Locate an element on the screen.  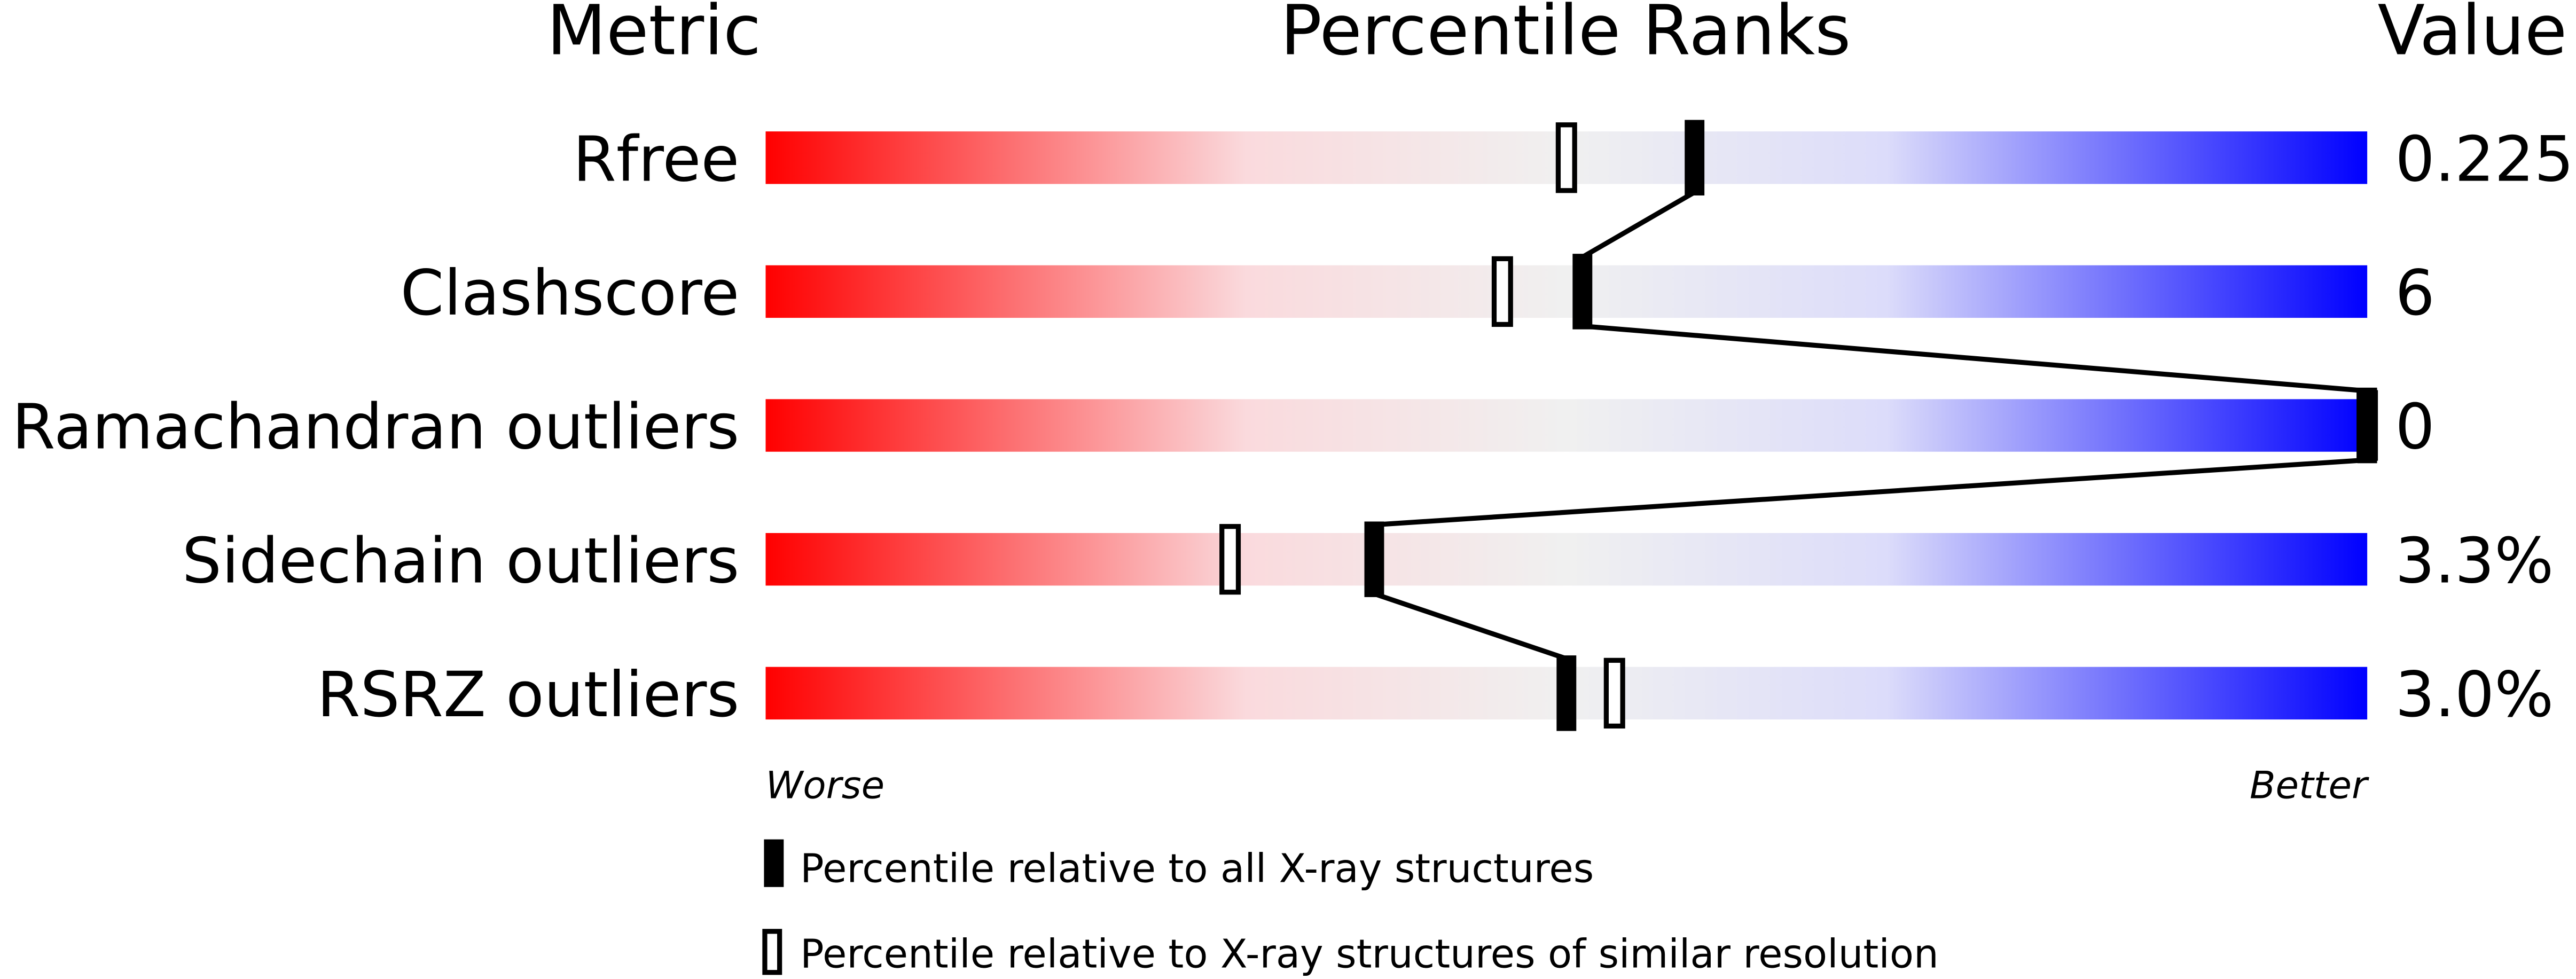
header-metric: Metric is located at coordinates (654, 35).